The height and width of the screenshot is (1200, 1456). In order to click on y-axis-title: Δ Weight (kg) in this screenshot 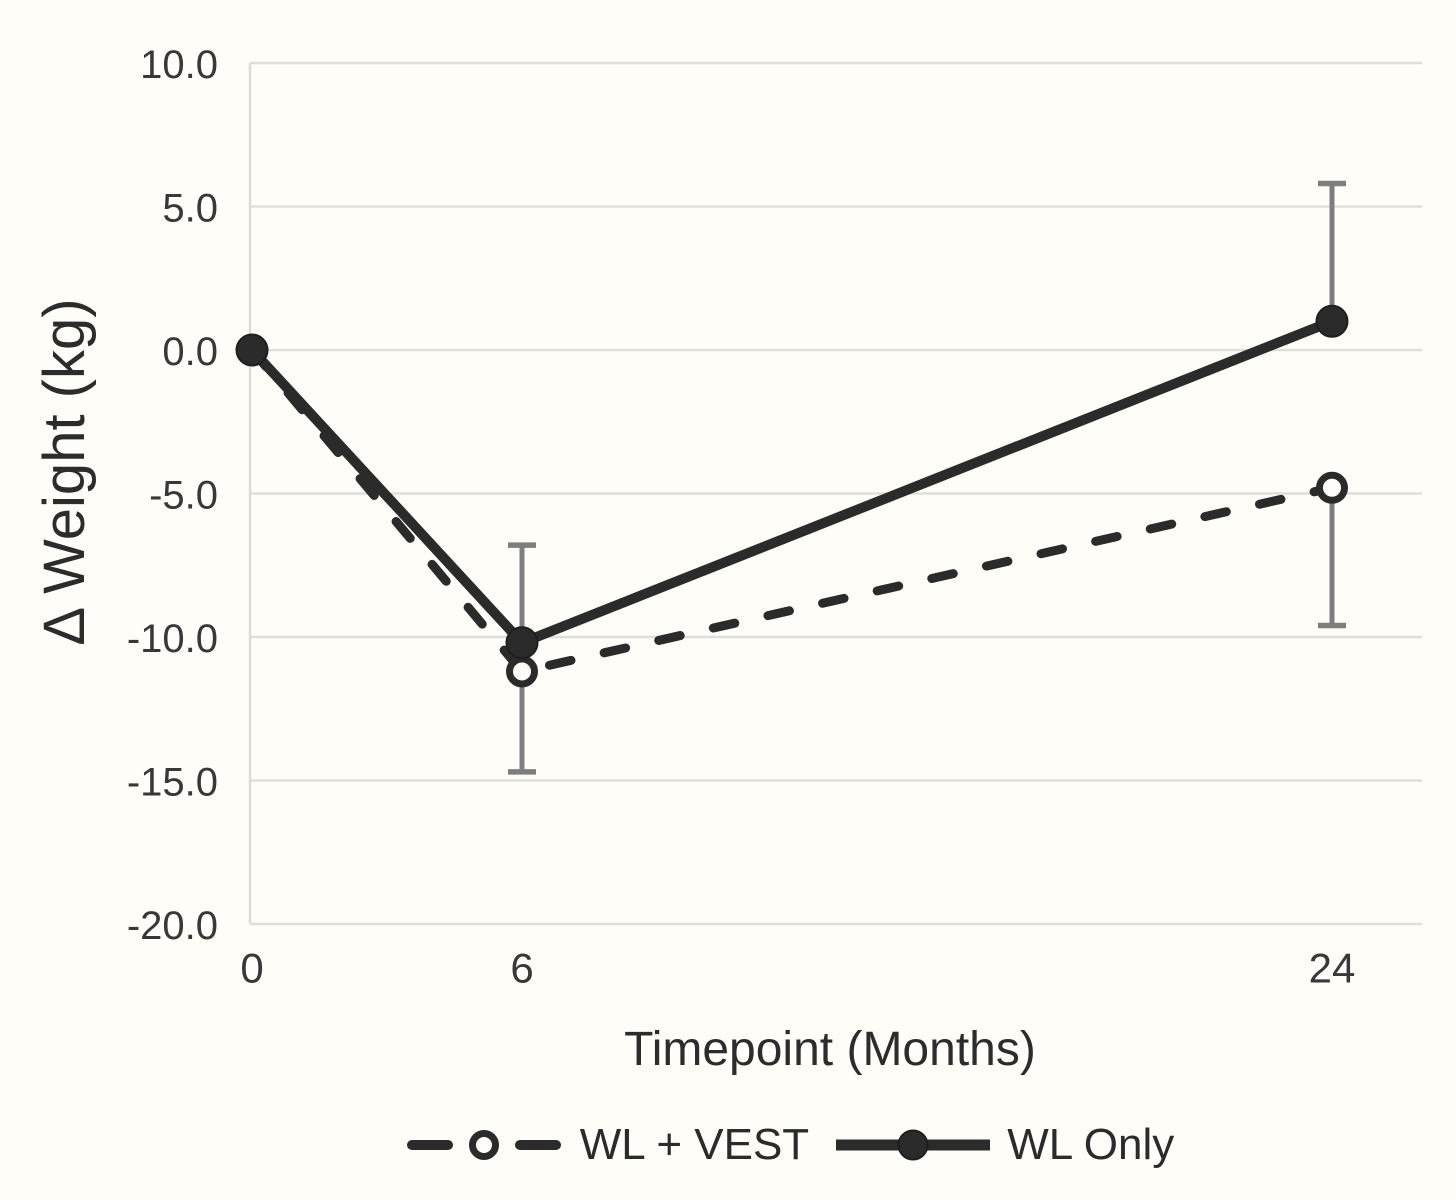, I will do `click(64, 472)`.